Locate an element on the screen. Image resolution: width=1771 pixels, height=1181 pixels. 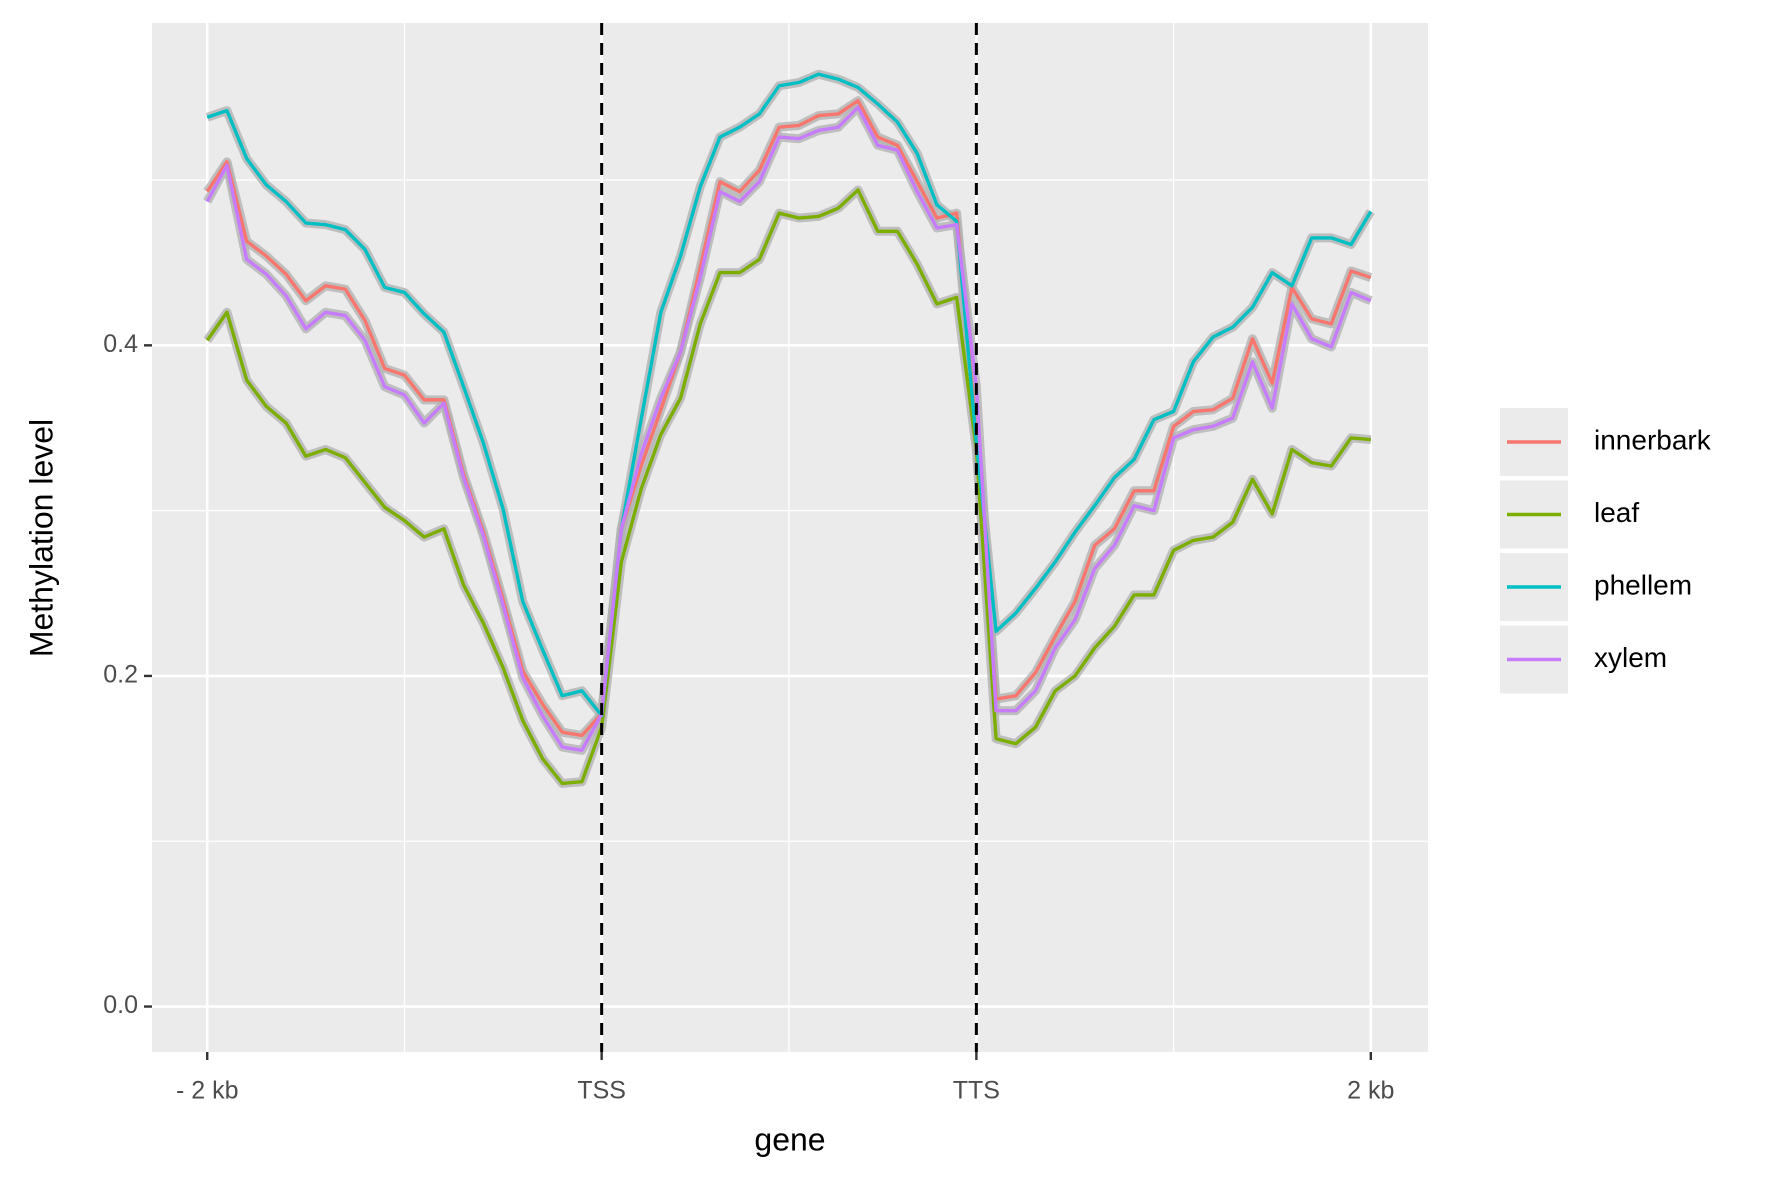
x-tick-label: - 2 kb is located at coordinates (207, 1091).